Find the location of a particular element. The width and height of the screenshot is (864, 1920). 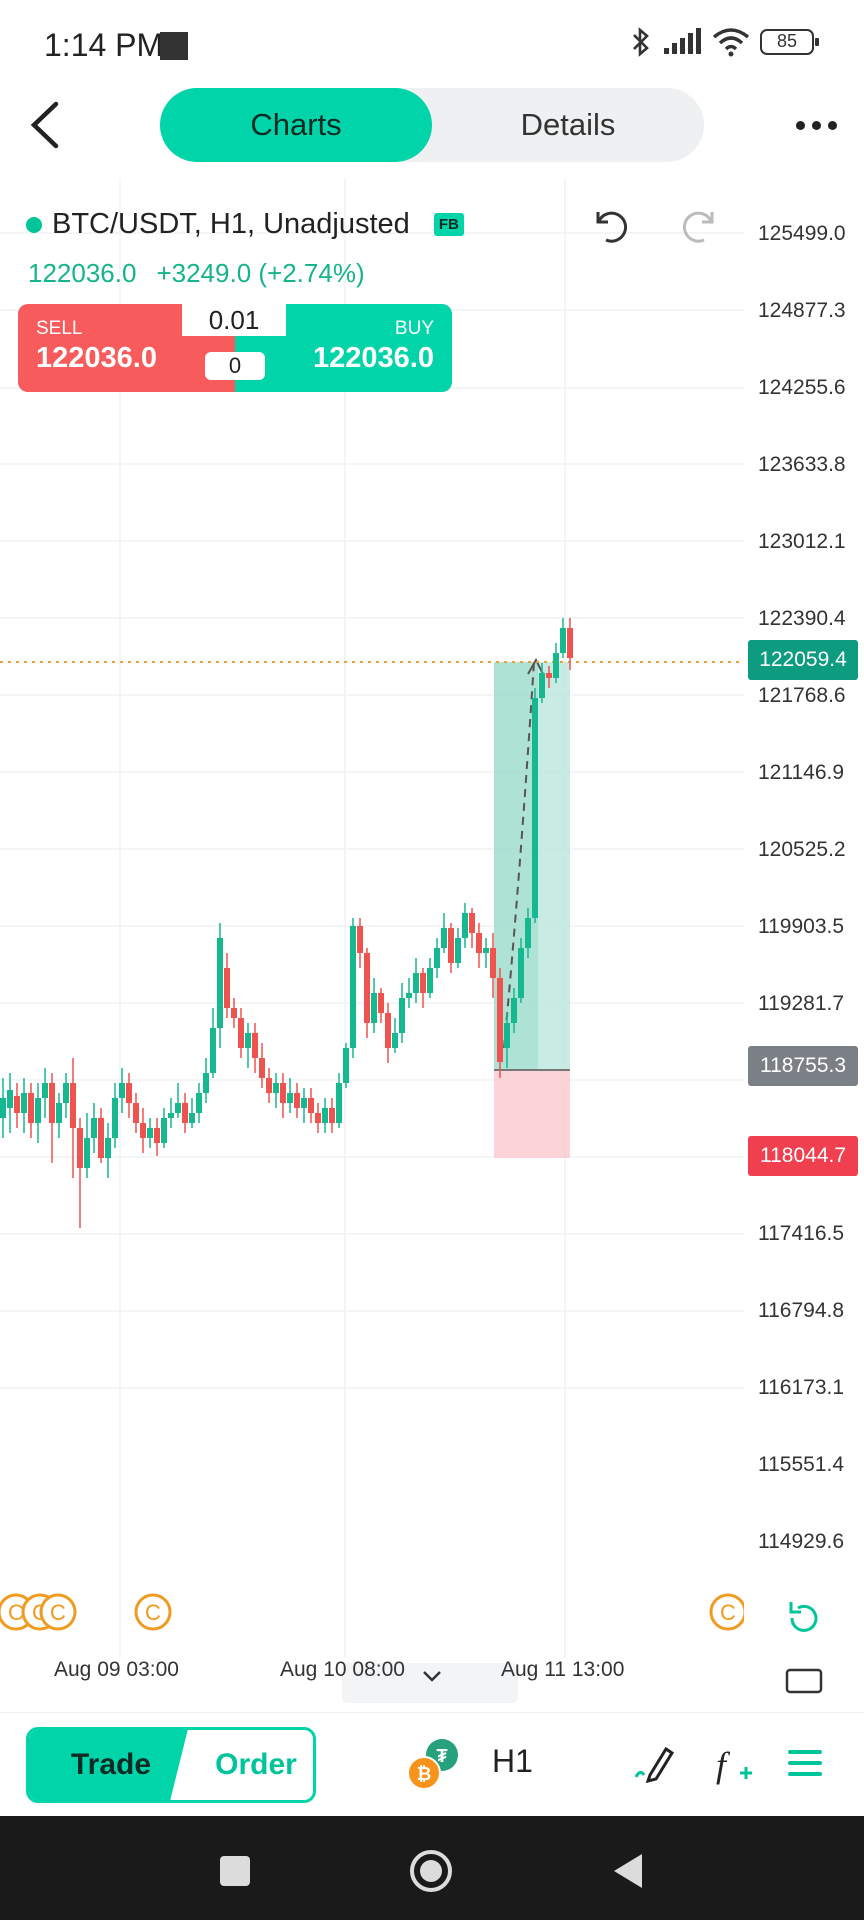

price-tick: 114929.6 is located at coordinates (801, 1541).